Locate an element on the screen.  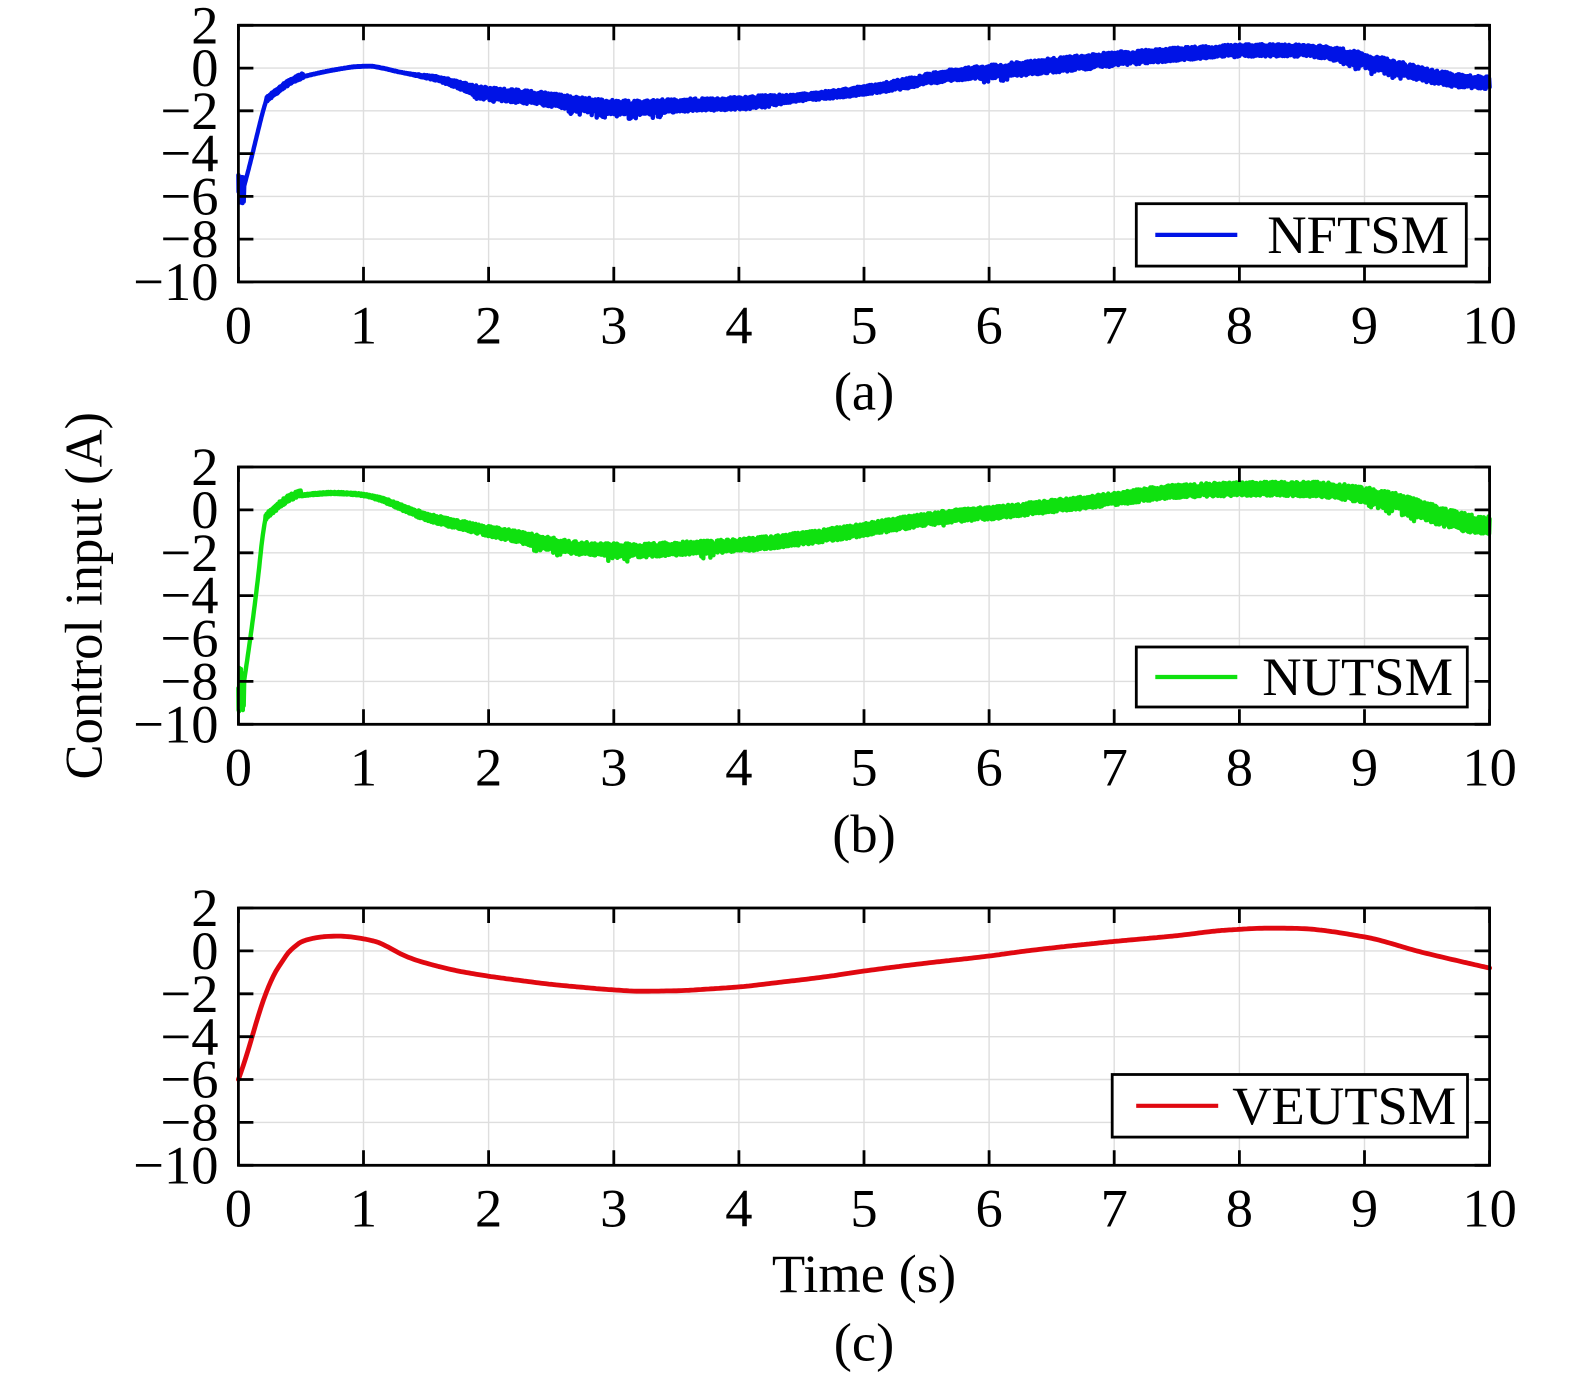
svg-text: Time (s) is located at coordinates (864, 1273).